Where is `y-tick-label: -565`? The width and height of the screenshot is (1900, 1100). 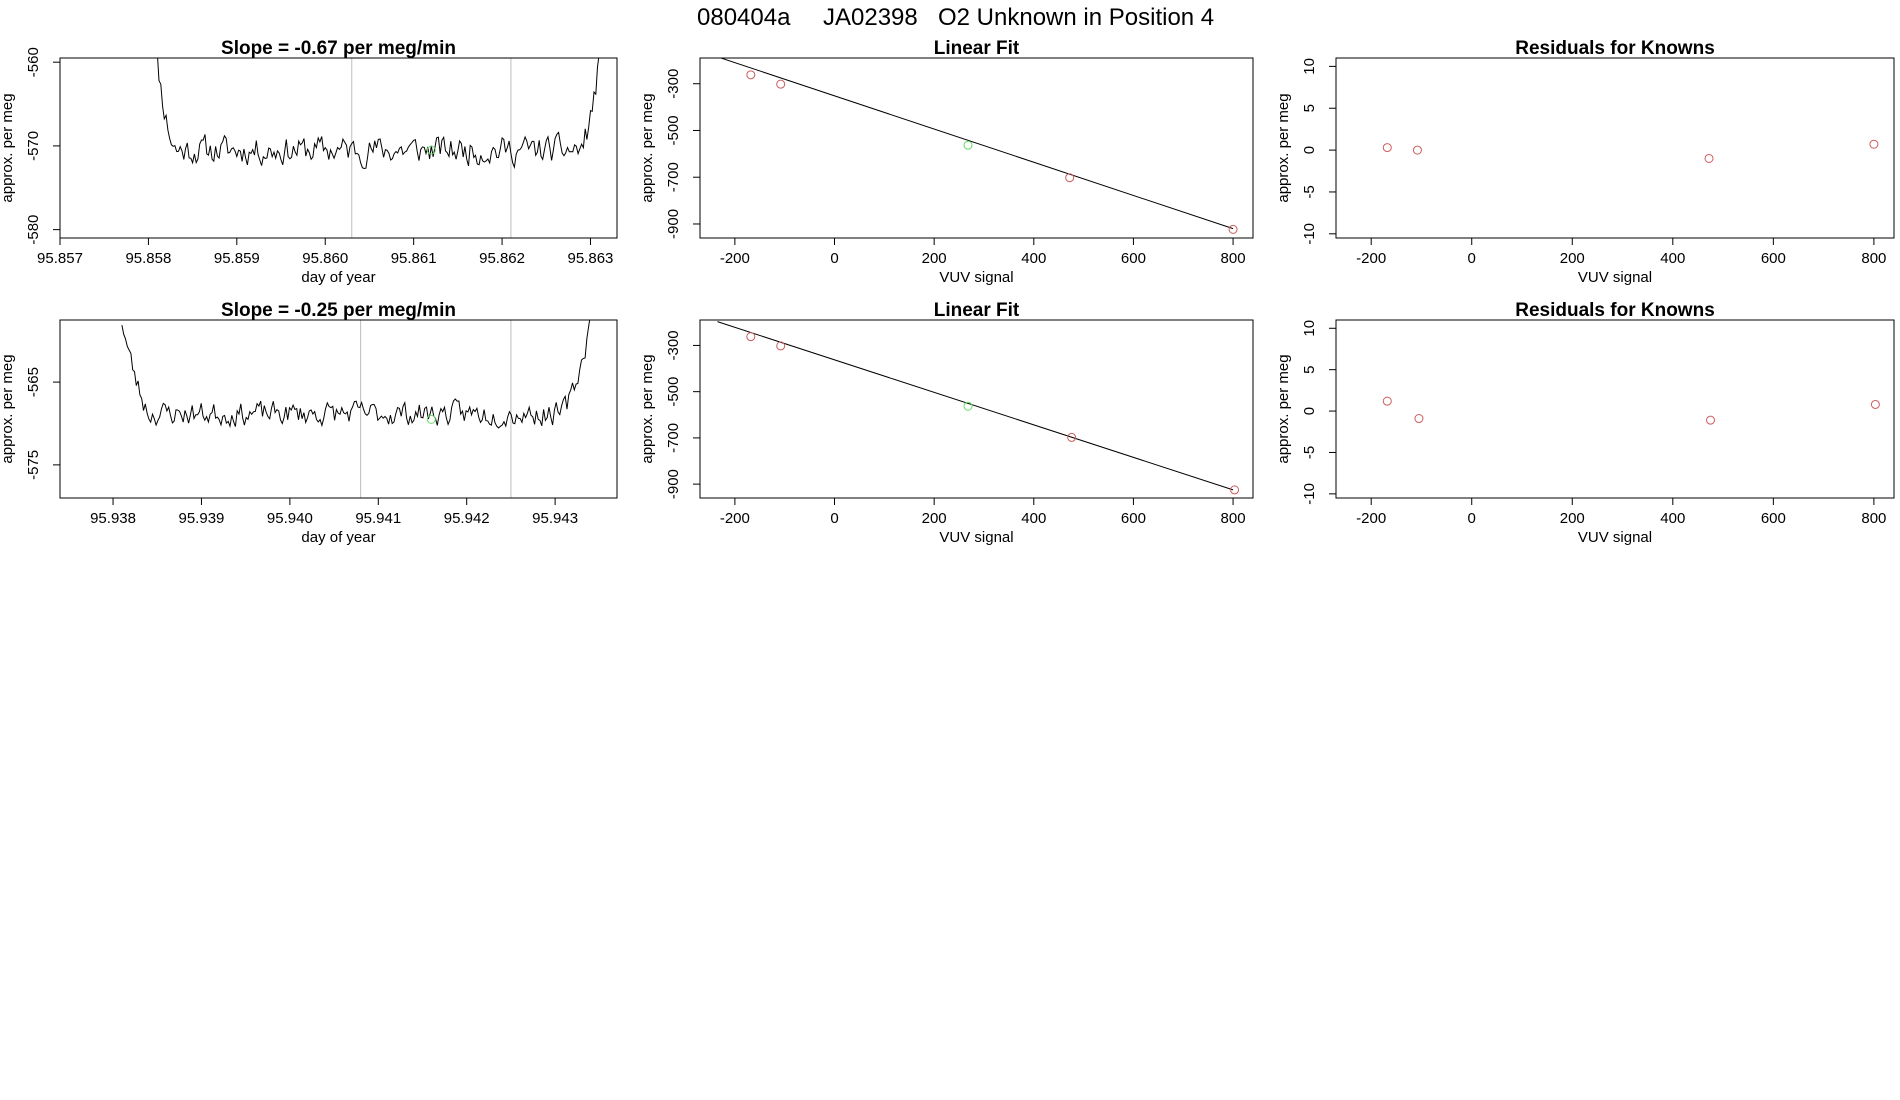 y-tick-label: -565 is located at coordinates (33, 382).